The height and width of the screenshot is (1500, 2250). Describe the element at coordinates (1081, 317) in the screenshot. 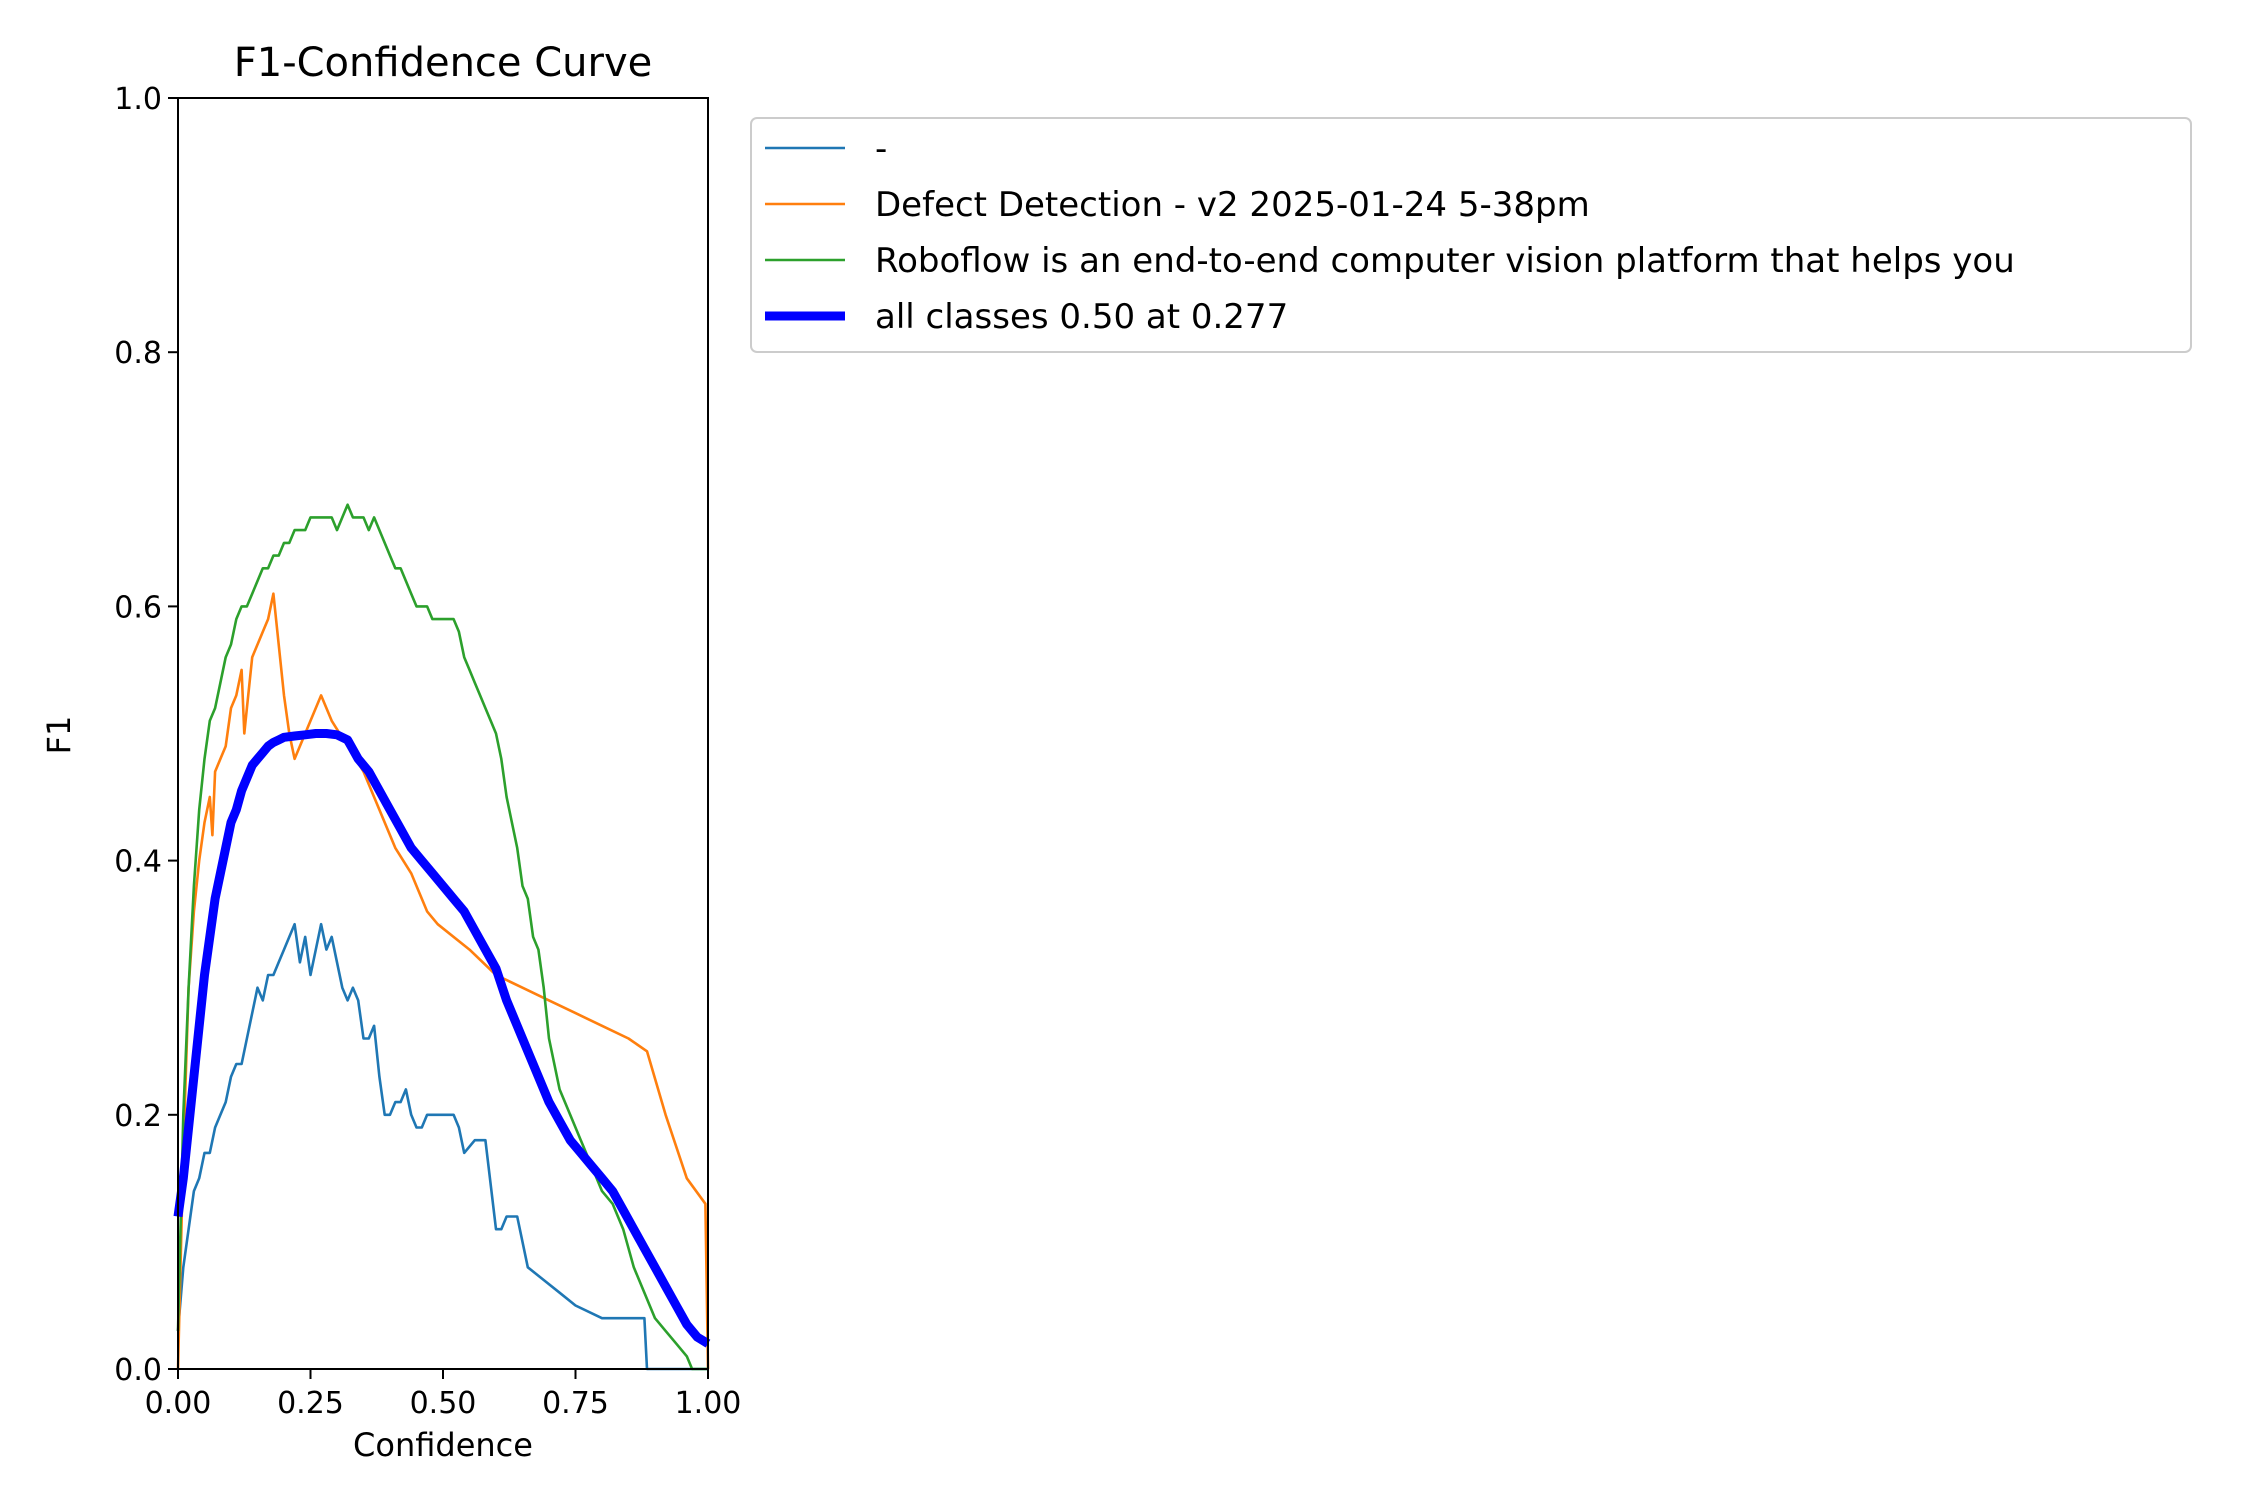

I see `legend-entry-4: all classes 0.50 at 0.277` at that location.